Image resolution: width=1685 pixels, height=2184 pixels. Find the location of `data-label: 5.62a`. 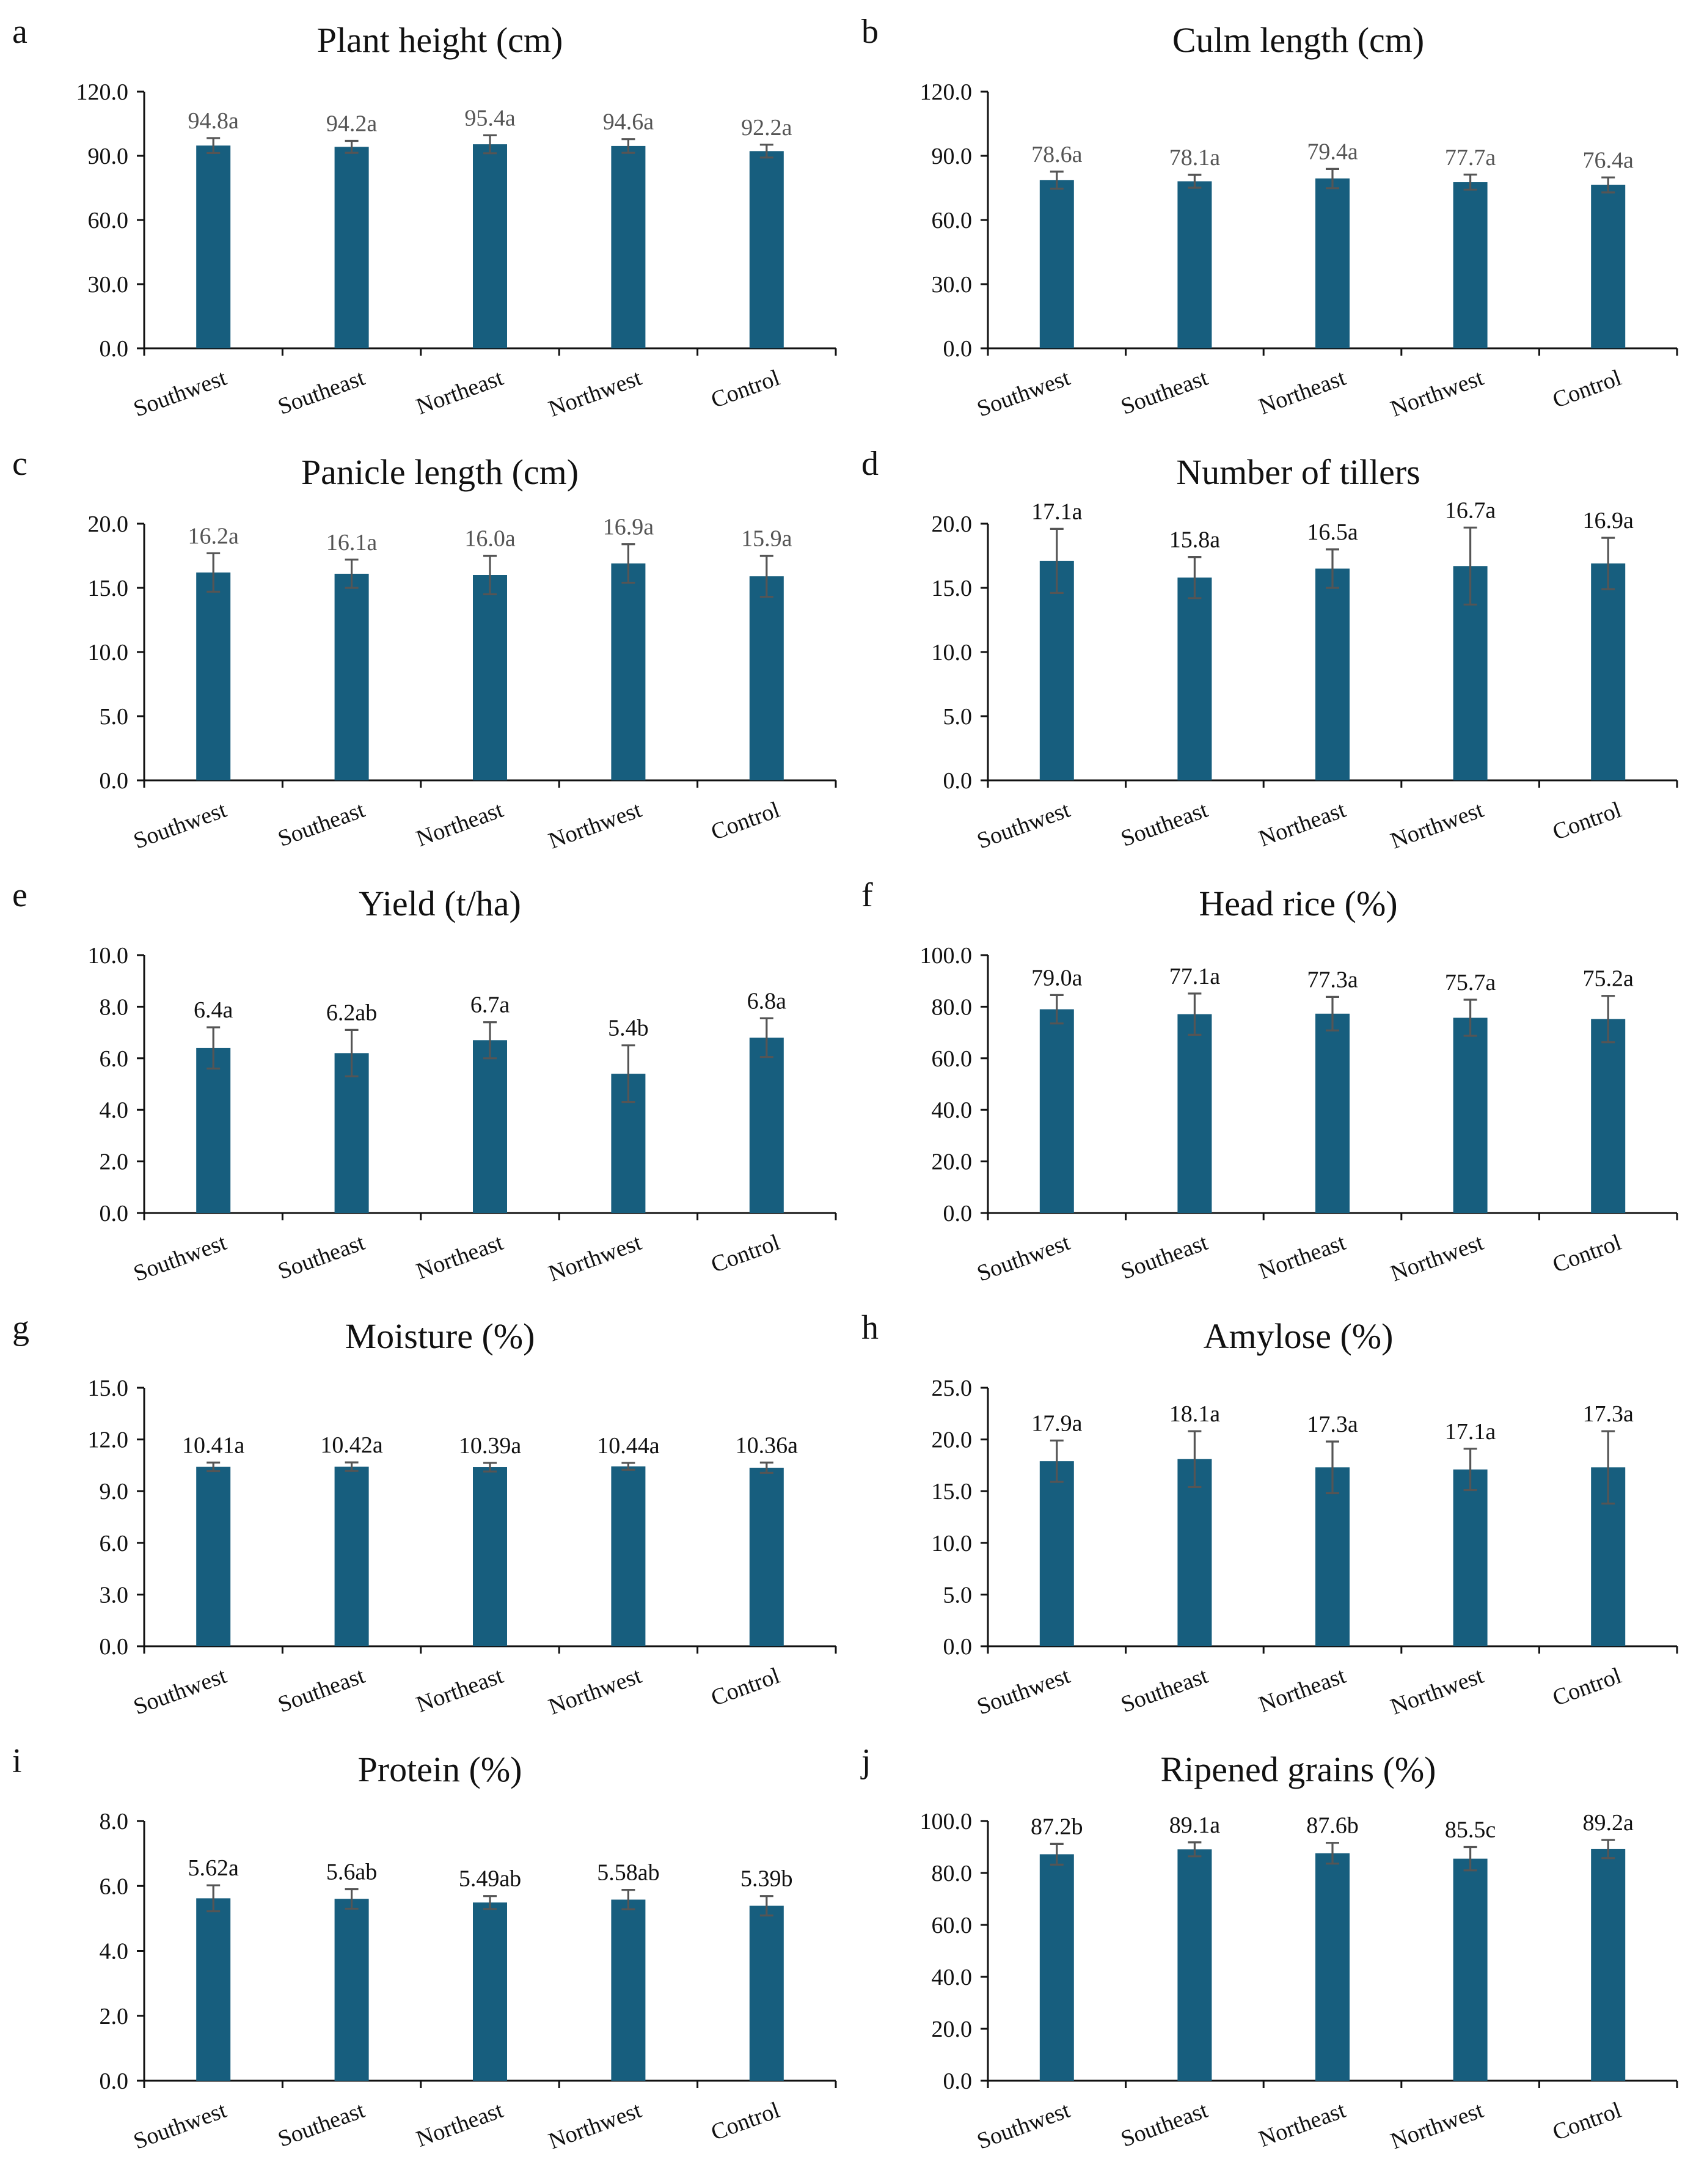

data-label: 5.62a is located at coordinates (214, 1868).